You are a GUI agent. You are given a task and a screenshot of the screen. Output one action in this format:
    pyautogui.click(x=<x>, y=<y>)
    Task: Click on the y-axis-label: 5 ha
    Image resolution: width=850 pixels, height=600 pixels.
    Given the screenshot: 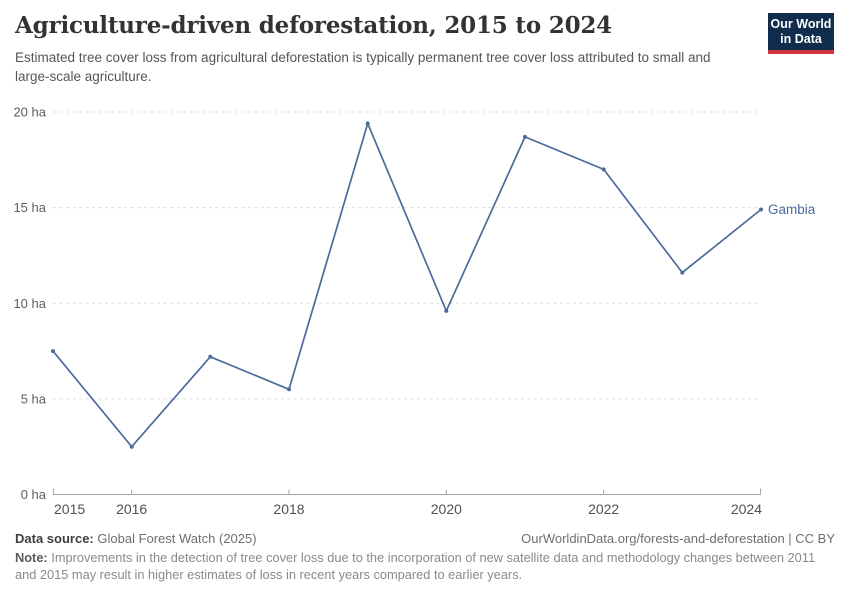 What is the action you would take?
    pyautogui.click(x=34, y=398)
    